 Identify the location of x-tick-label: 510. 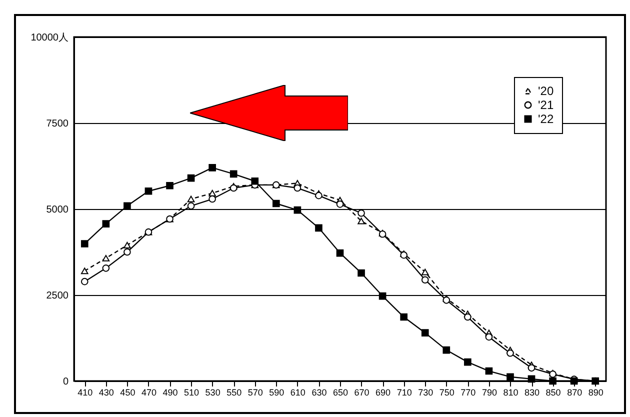
(192, 393).